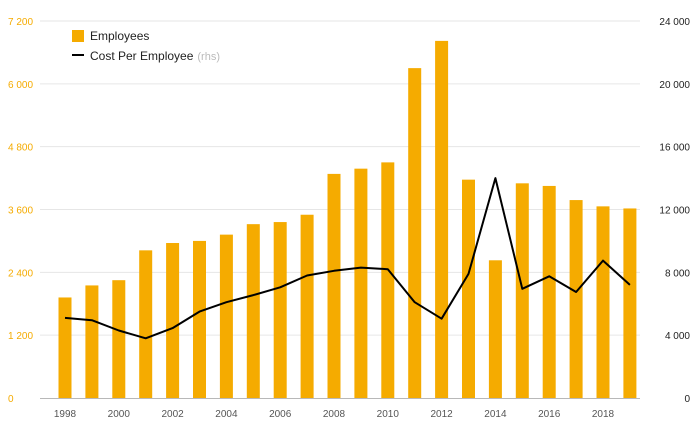 This screenshot has width=700, height=433. Describe the element at coordinates (20, 85) in the screenshot. I see `left-axis-tick-label: 6 000` at that location.